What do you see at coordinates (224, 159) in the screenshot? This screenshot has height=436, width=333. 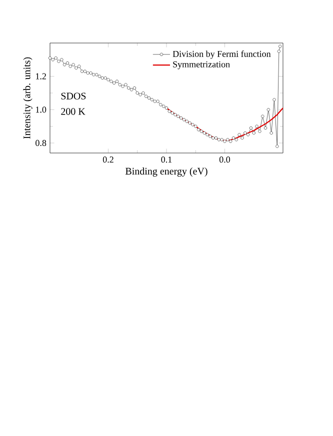 I see `x-tick-label: 0.0` at bounding box center [224, 159].